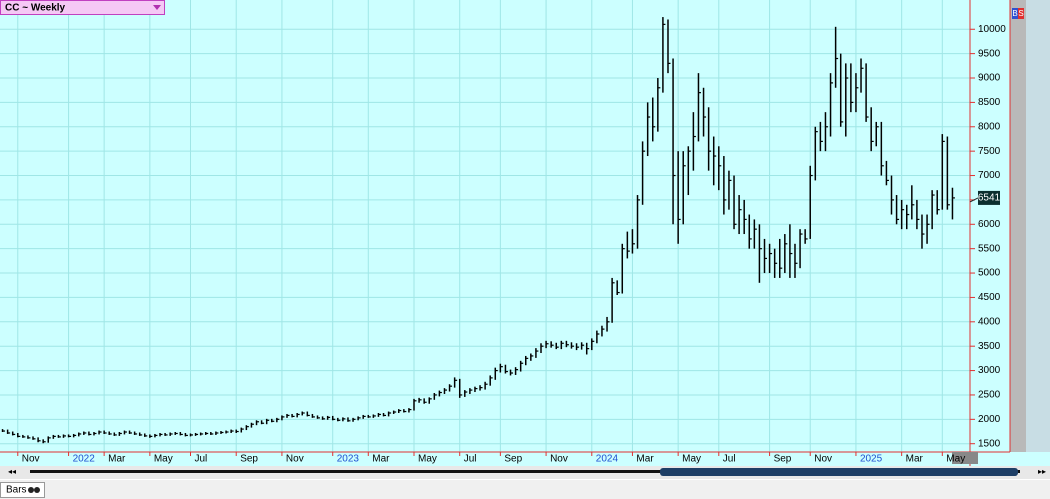 This screenshot has height=499, width=1050. Describe the element at coordinates (989, 297) in the screenshot. I see `y-tick-label: 4500` at that location.